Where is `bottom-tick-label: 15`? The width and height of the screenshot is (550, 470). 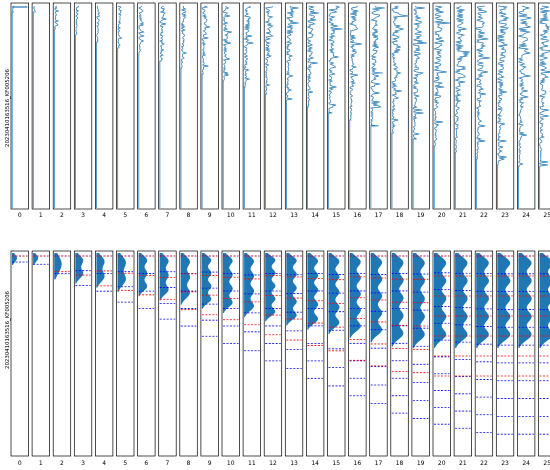 bottom-tick-label: 15 is located at coordinates (336, 463).